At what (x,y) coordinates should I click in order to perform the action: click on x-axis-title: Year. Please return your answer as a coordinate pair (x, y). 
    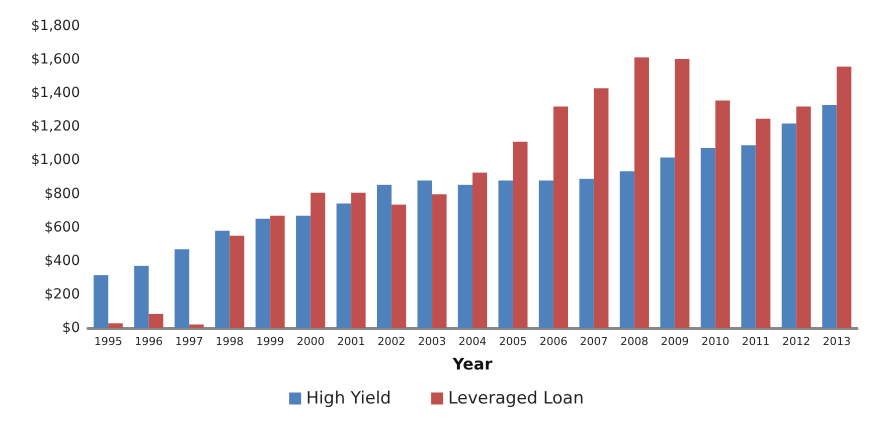
    Looking at the image, I should click on (472, 364).